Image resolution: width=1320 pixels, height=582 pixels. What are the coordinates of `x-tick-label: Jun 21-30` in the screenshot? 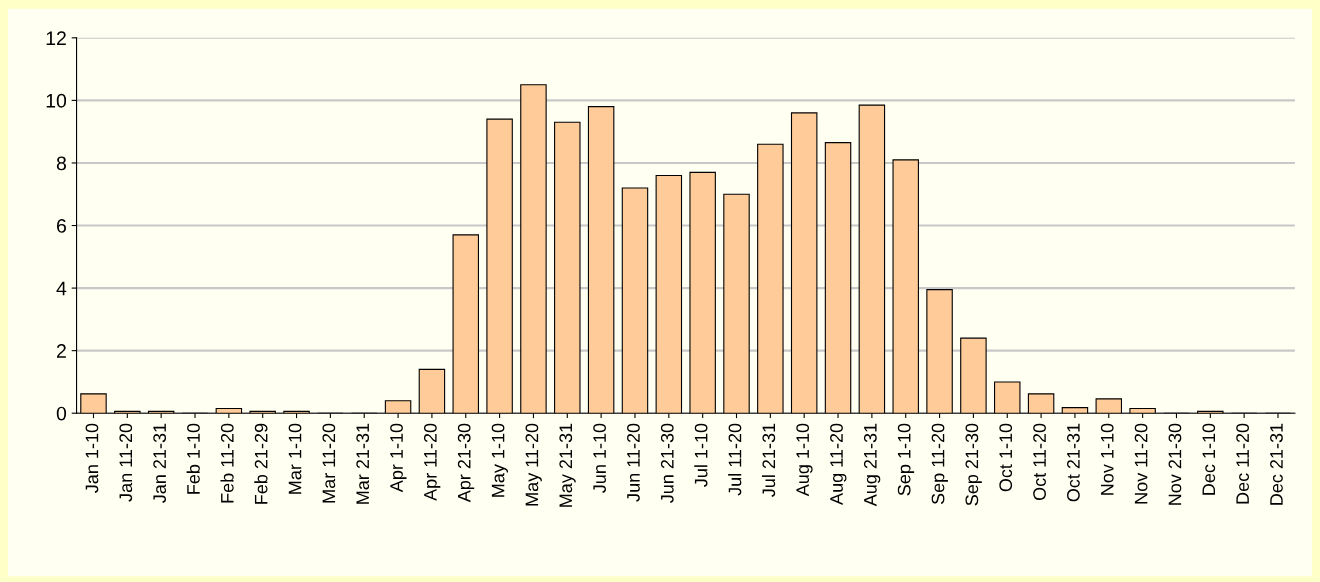 It's located at (667, 463).